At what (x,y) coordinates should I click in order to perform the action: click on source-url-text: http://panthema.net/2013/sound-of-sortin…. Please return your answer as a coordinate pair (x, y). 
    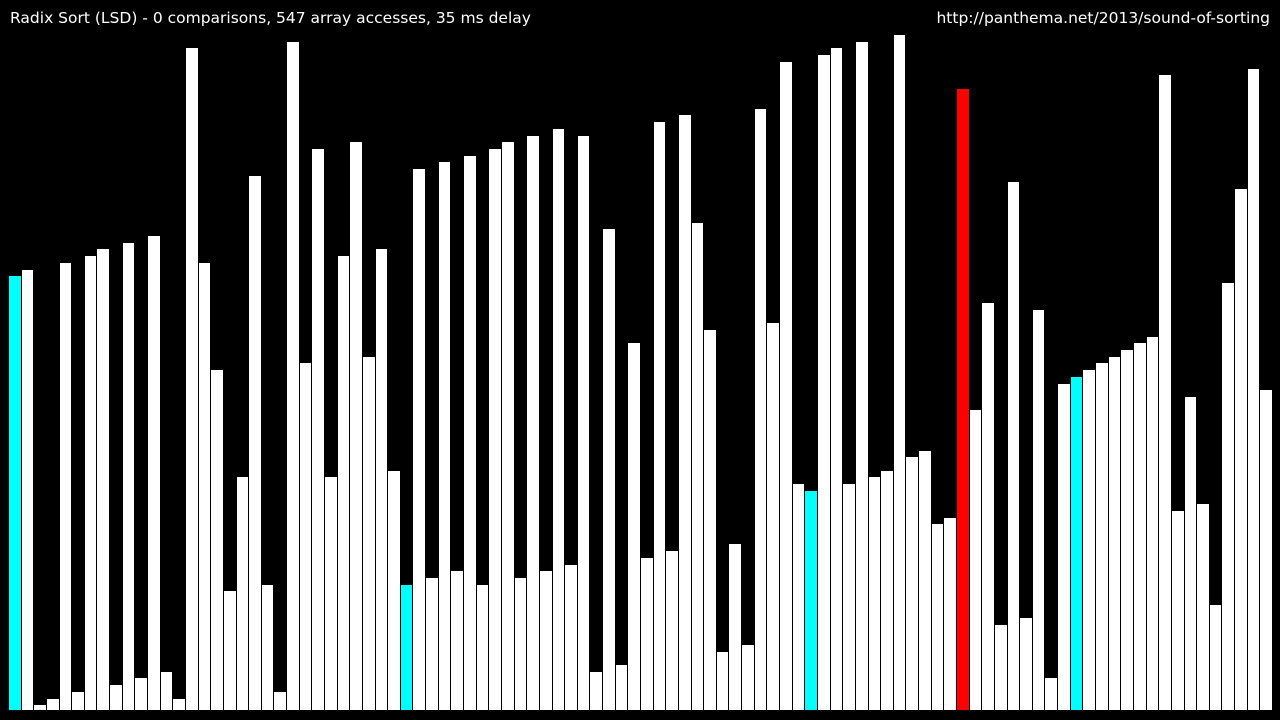
    Looking at the image, I should click on (1103, 18).